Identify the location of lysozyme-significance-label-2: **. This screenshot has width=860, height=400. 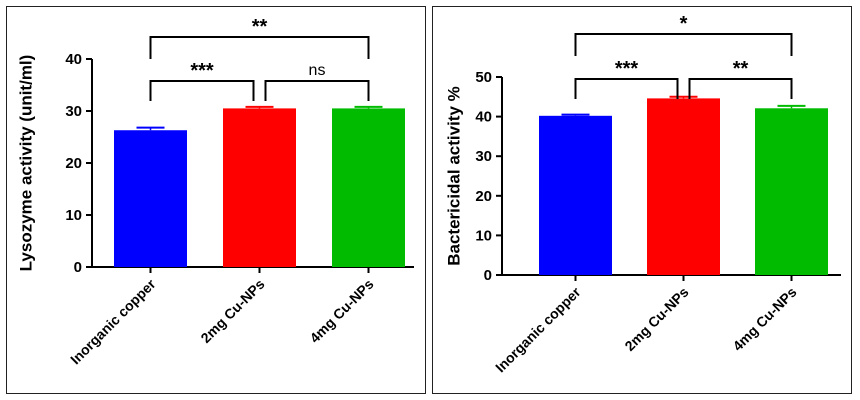
(260, 27).